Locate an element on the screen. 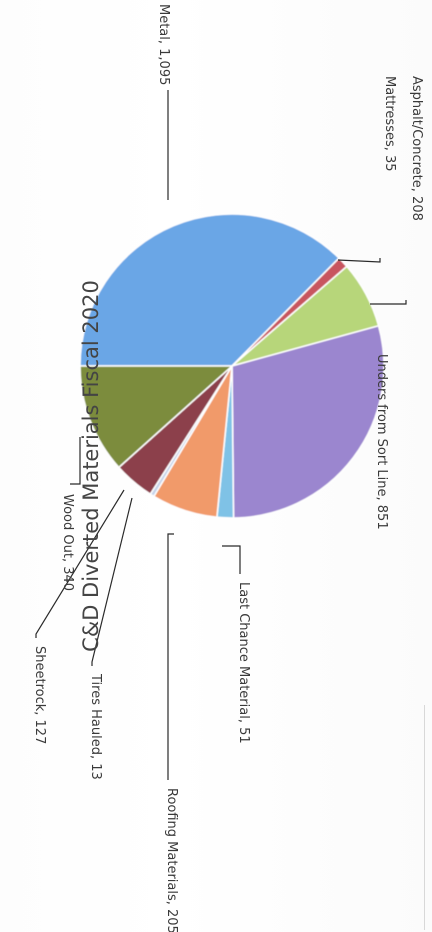  slice-label-unders-from-sort-line: Unders from Sort Line, 851 is located at coordinates (381, 442).